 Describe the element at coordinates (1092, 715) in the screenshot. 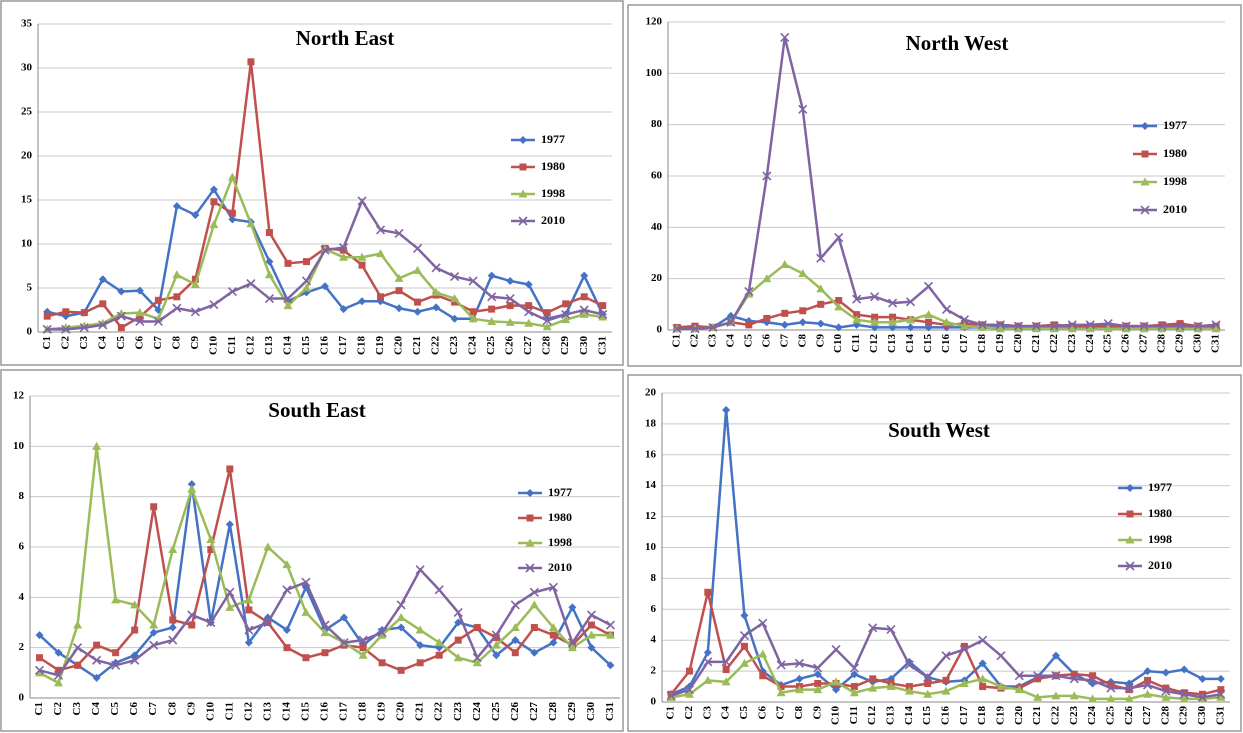

I see `x-tick-label: C24` at that location.